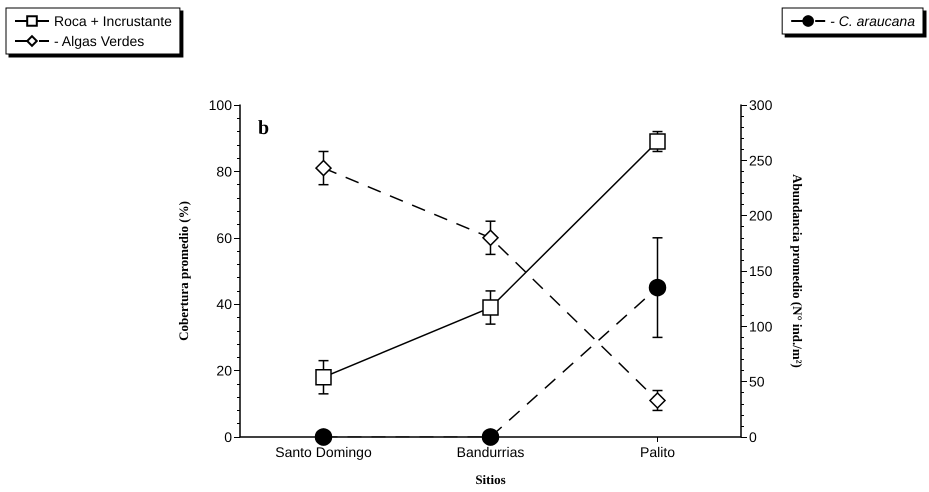 This screenshot has width=929, height=492. I want to click on y2-tick-label: 300, so click(761, 105).